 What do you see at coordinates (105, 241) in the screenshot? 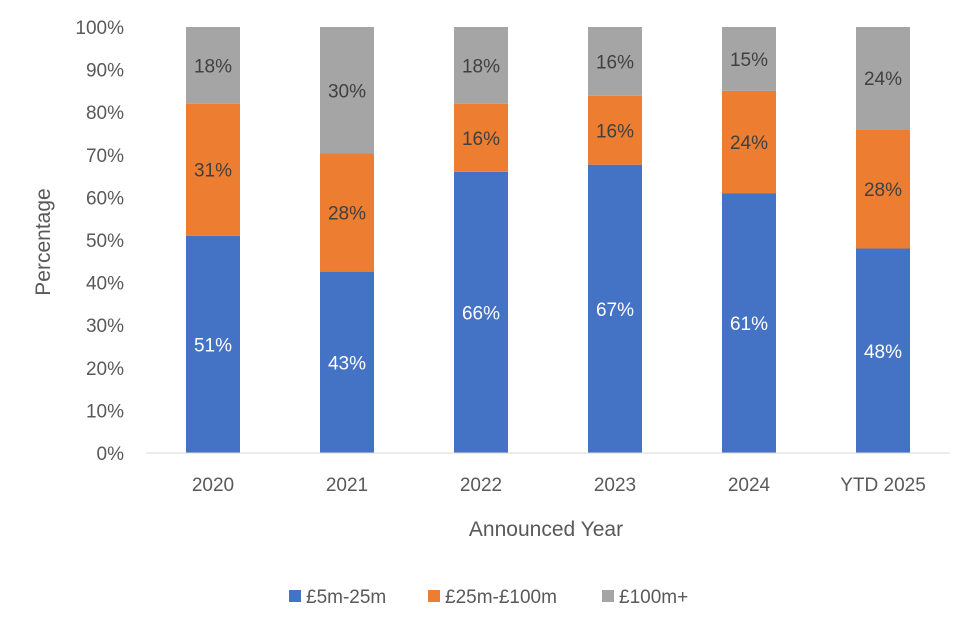
I see `y-tick-label: 50%` at bounding box center [105, 241].